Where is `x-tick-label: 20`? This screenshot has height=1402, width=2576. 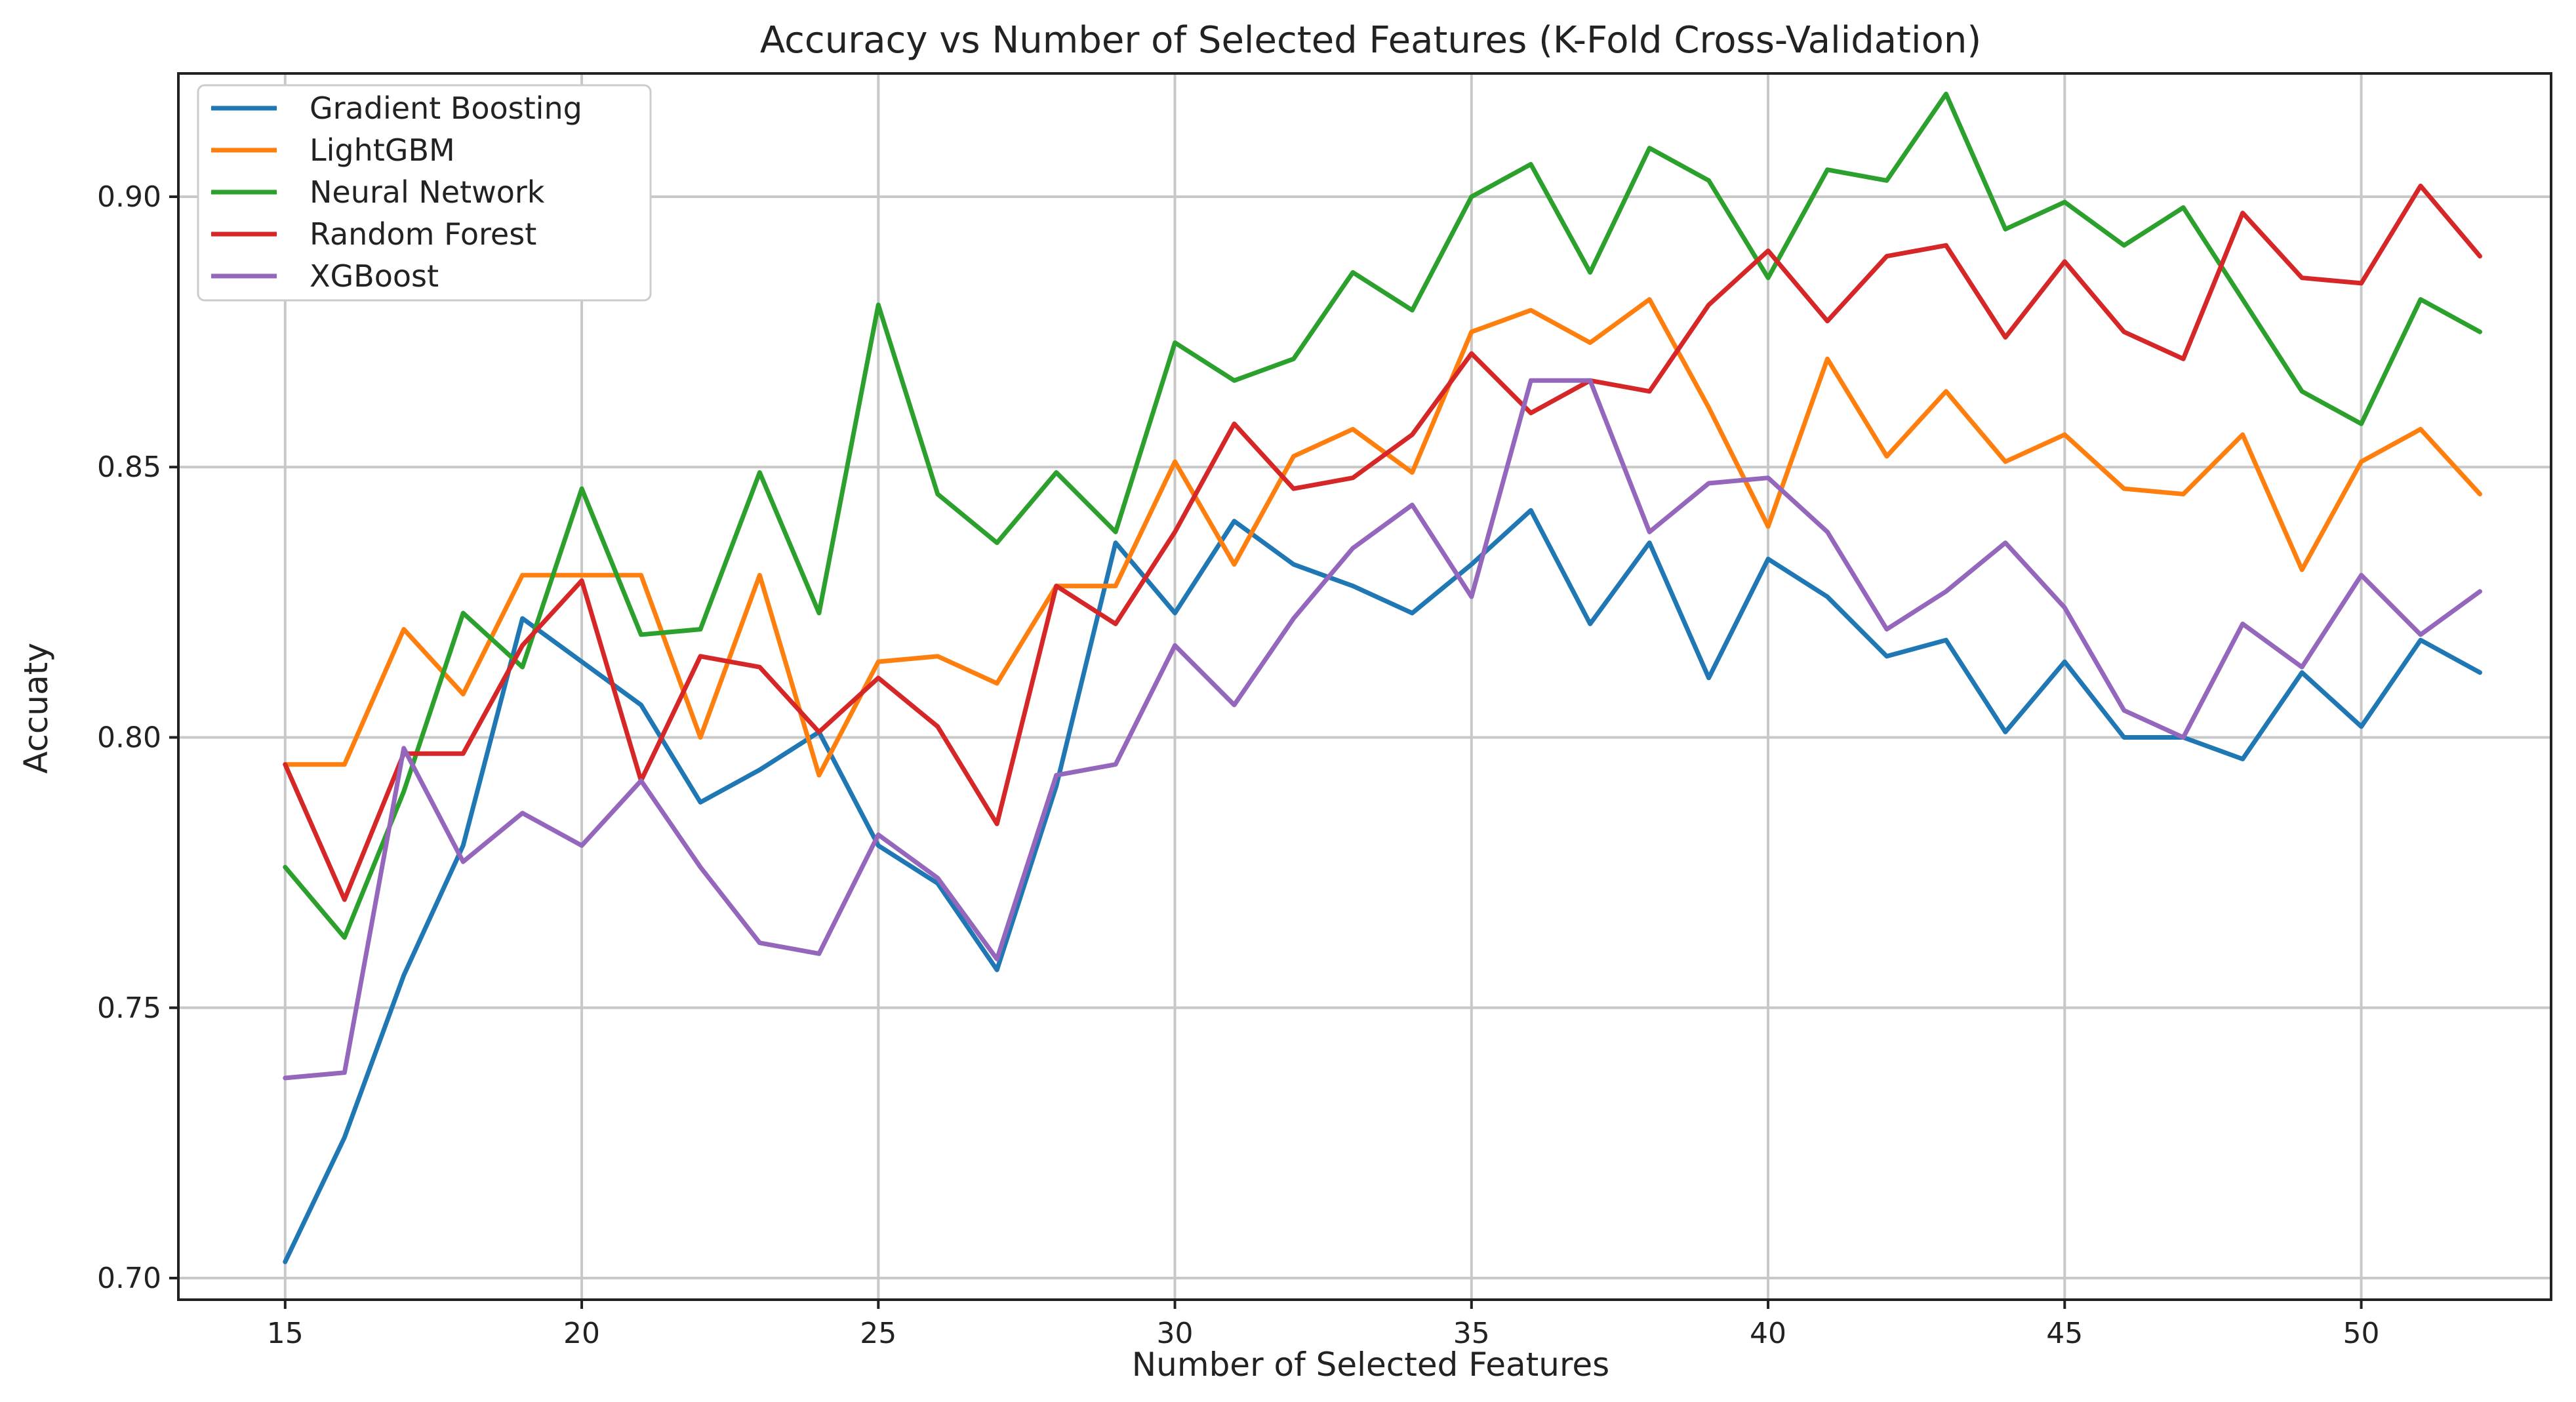 x-tick-label: 20 is located at coordinates (581, 1333).